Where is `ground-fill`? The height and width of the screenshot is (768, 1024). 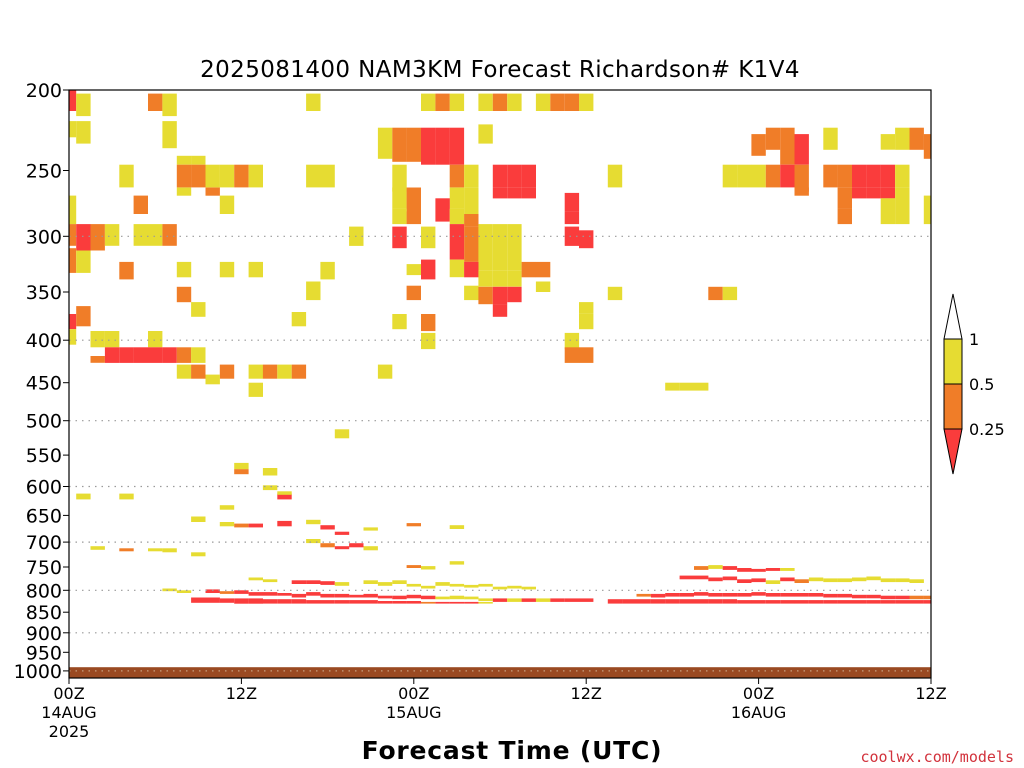
ground-fill is located at coordinates (500, 672).